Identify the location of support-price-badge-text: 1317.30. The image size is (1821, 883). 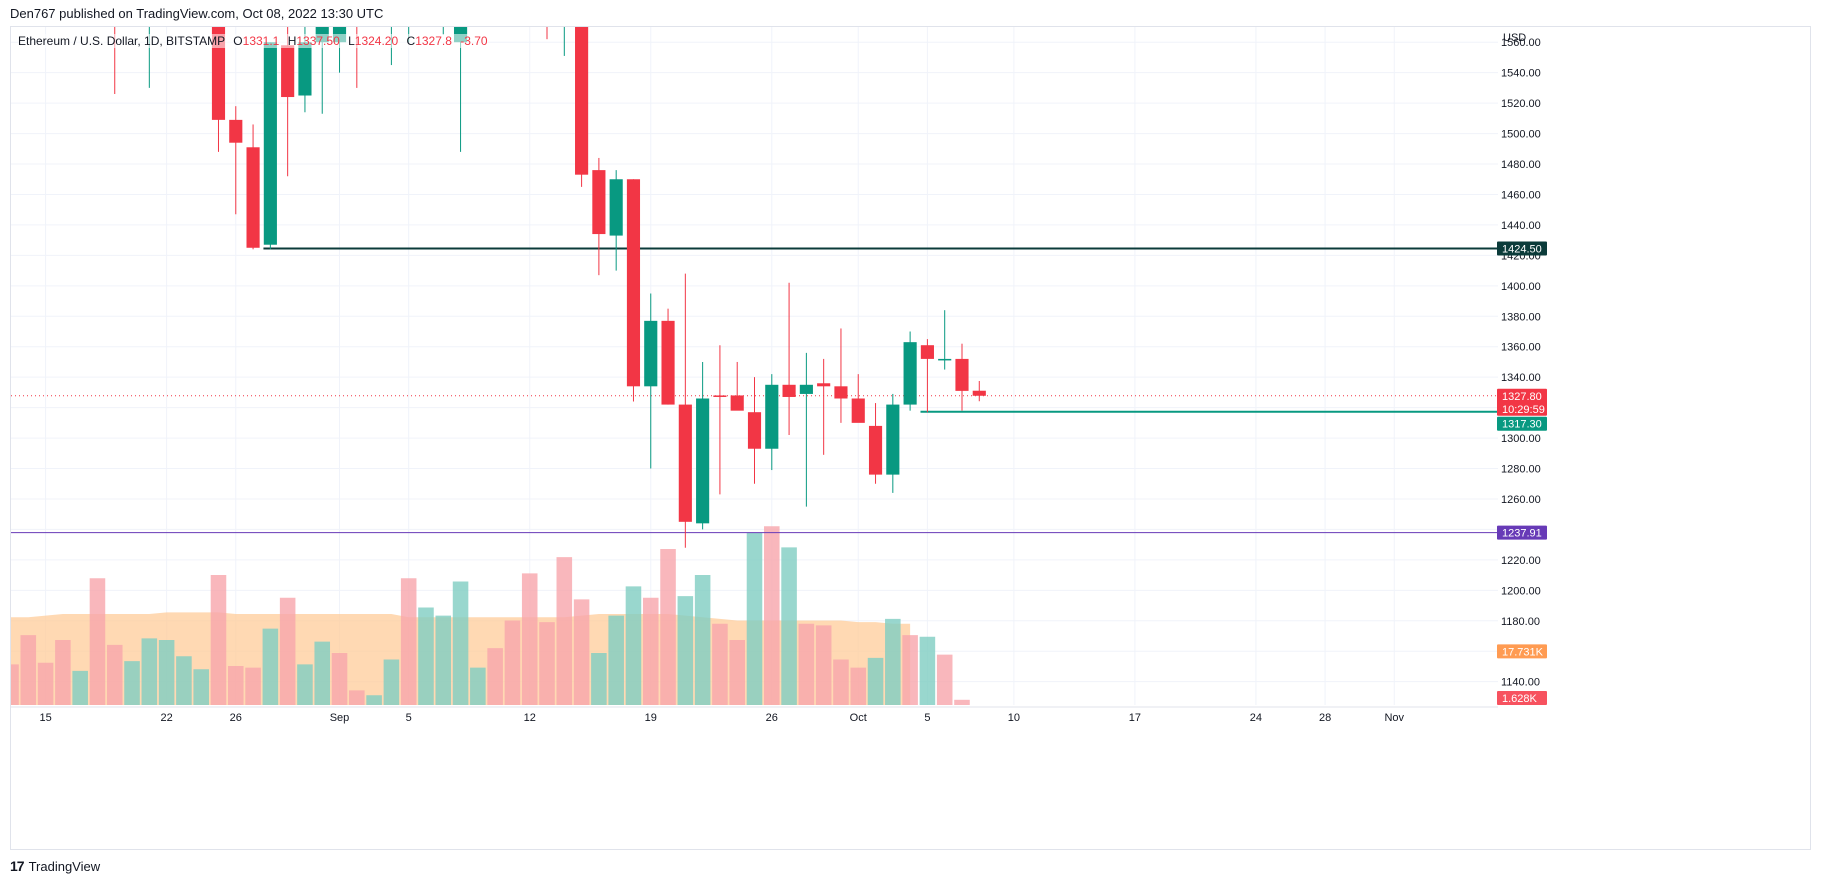
(1522, 425).